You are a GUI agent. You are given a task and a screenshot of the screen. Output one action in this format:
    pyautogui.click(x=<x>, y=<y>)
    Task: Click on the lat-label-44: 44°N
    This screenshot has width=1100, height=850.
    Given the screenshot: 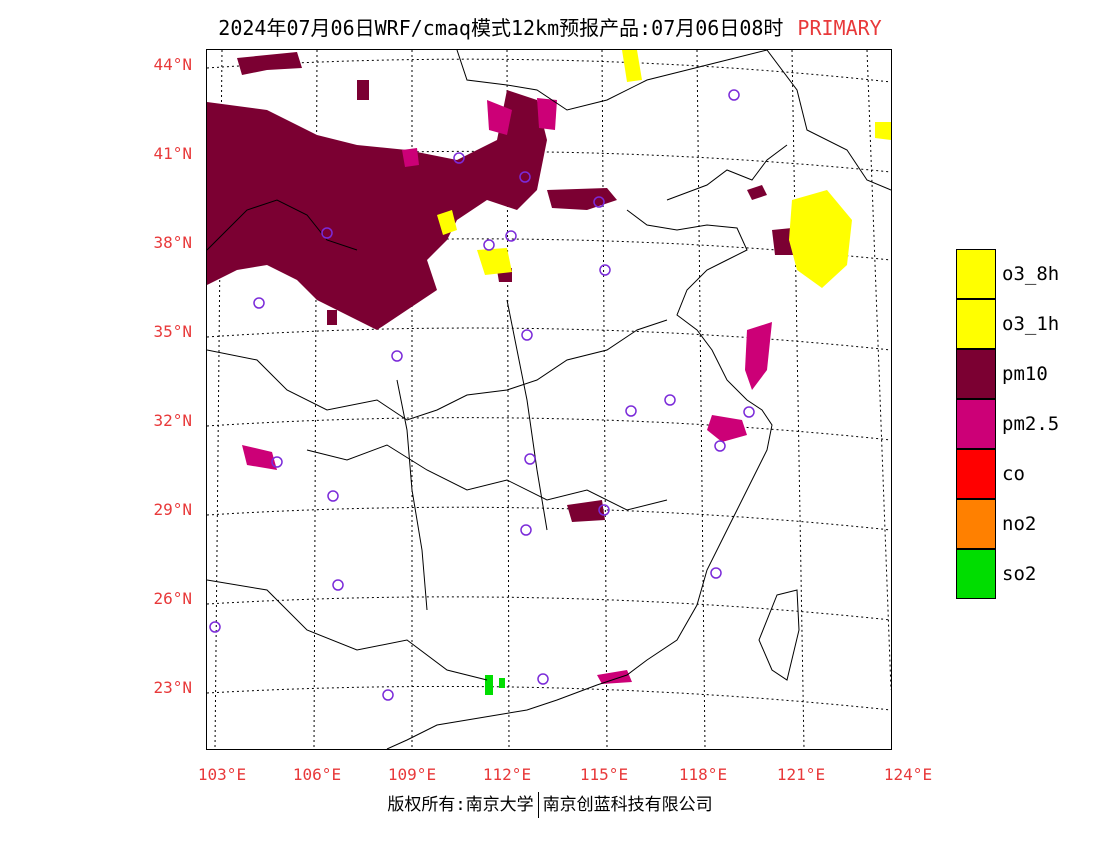 What is the action you would take?
    pyautogui.click(x=172, y=64)
    